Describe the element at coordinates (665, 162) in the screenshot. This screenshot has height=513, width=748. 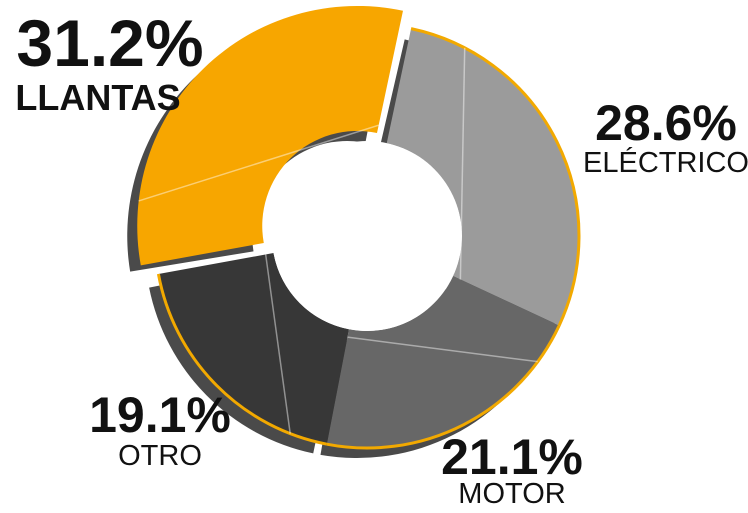
I see `label-electrico-name: ELÉCTRICO` at that location.